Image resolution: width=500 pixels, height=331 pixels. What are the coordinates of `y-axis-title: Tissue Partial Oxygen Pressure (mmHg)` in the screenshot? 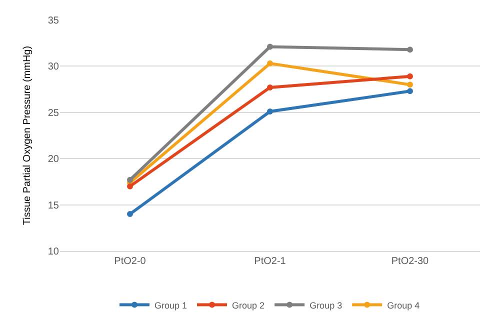 It's located at (27, 136).